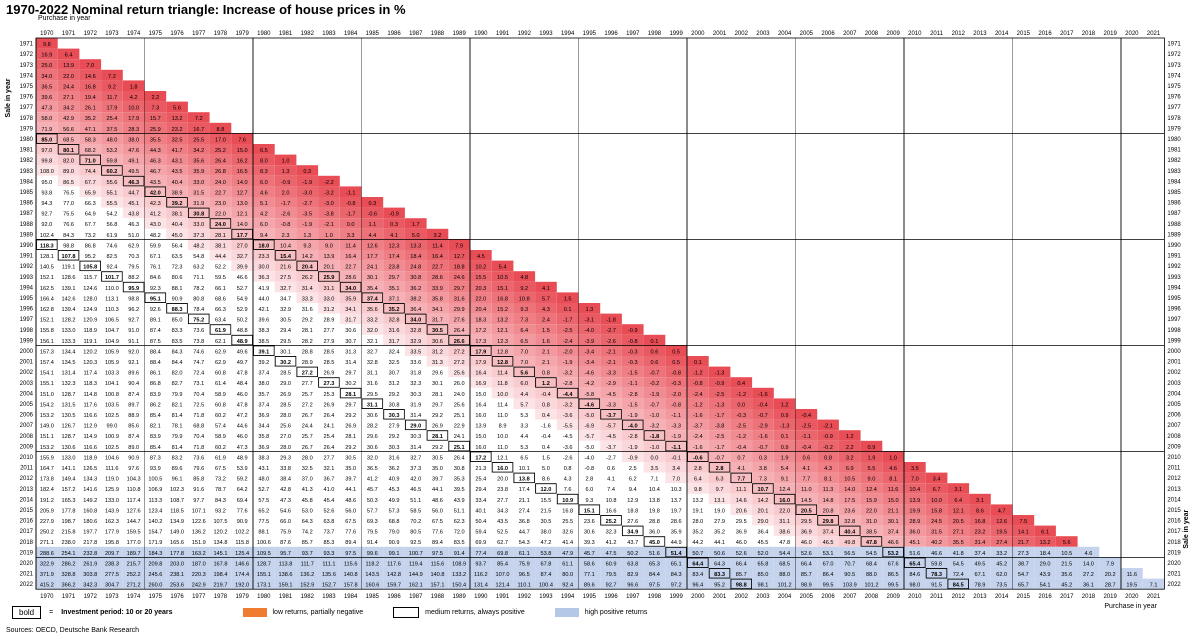  I want to click on cell-value: 60.2, so click(220, 416).